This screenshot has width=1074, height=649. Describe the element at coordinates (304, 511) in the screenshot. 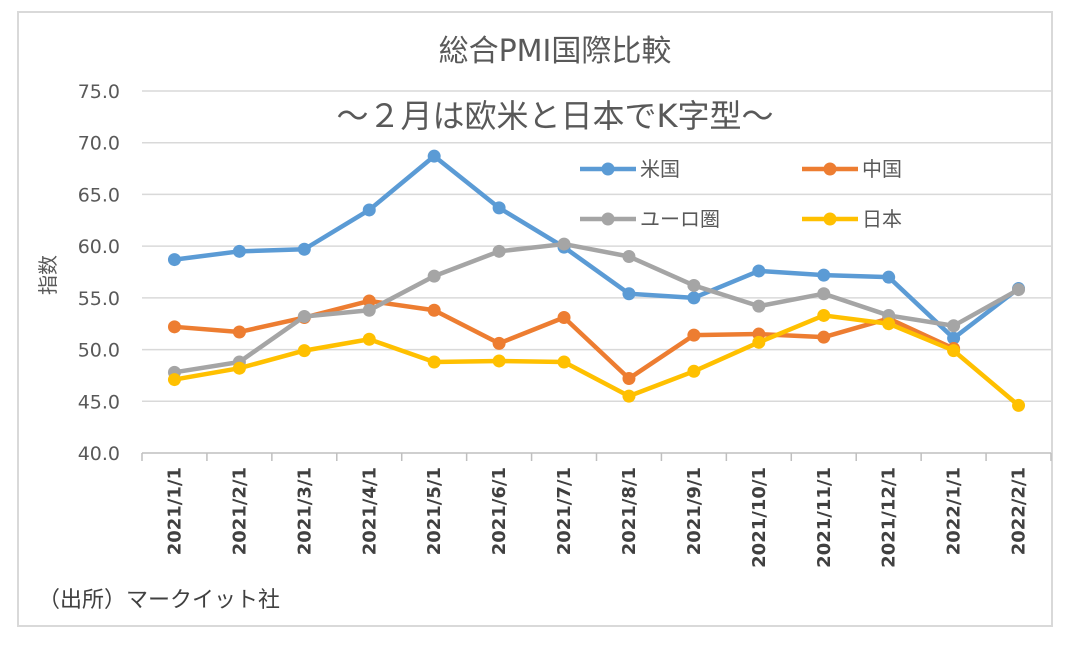

I see `x-tick-label: 2021/3/1` at that location.